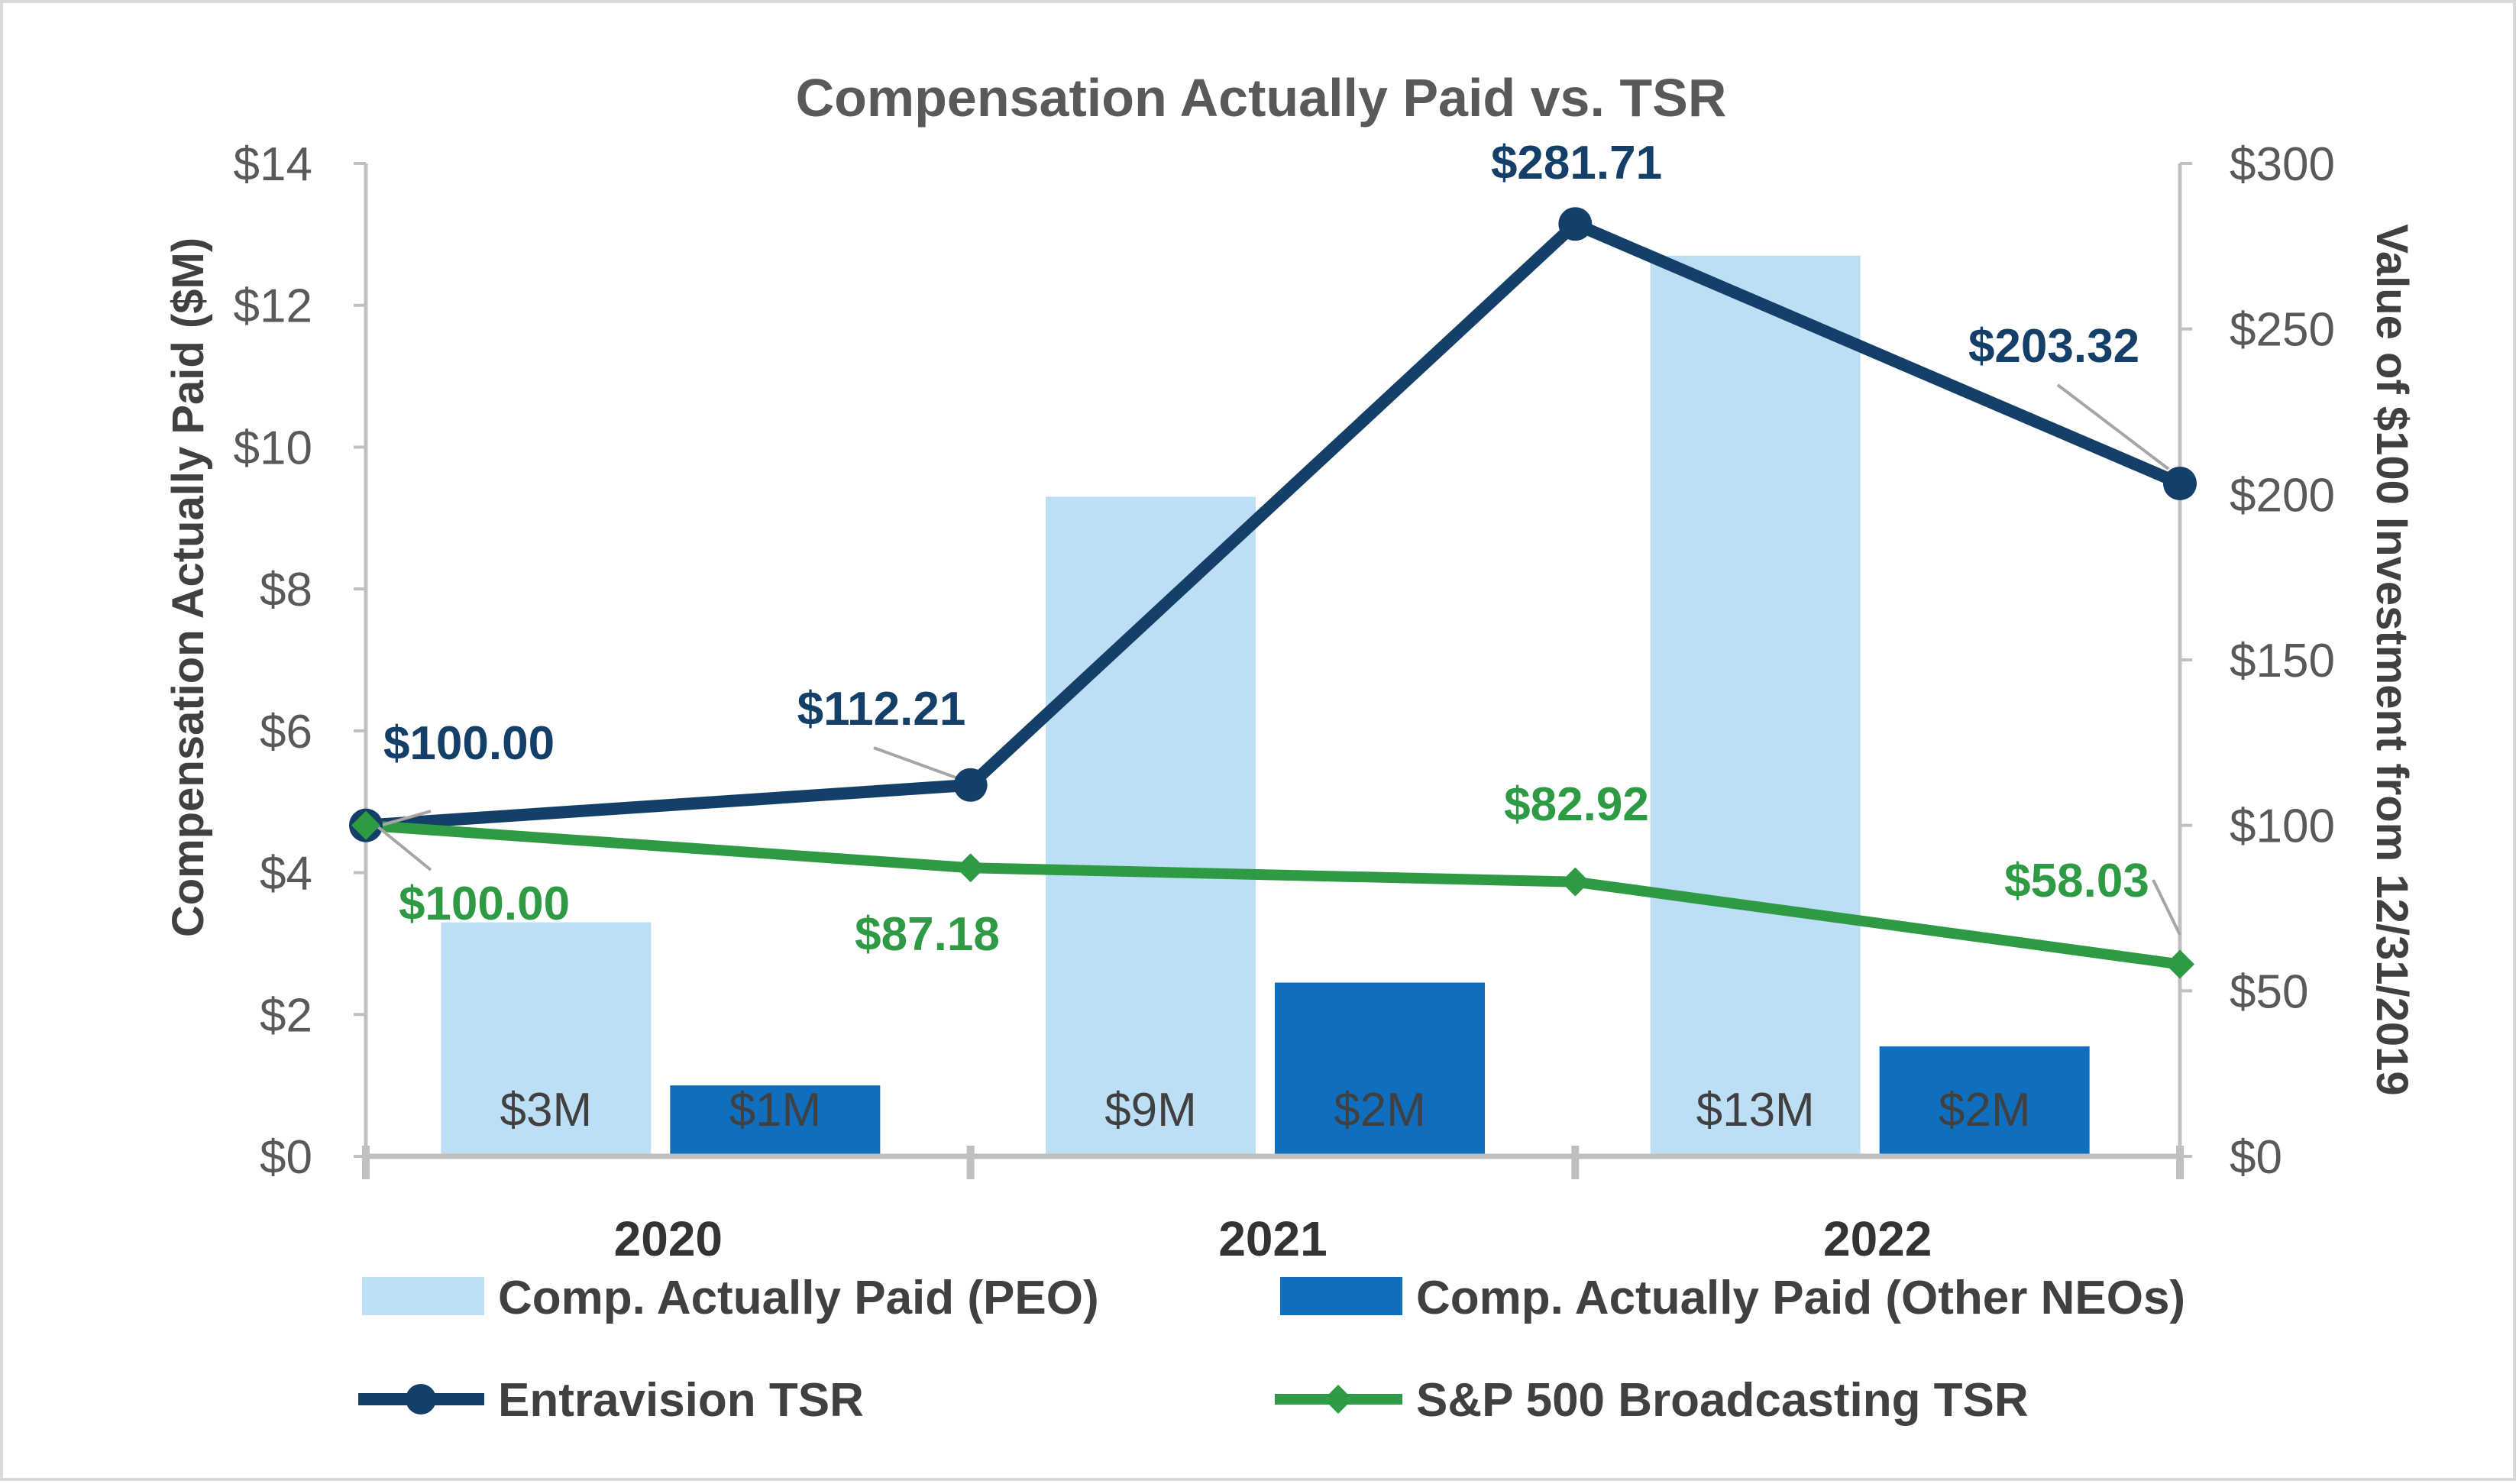  What do you see at coordinates (681, 1400) in the screenshot?
I see `legend-label-entravision: Entravision TSR` at bounding box center [681, 1400].